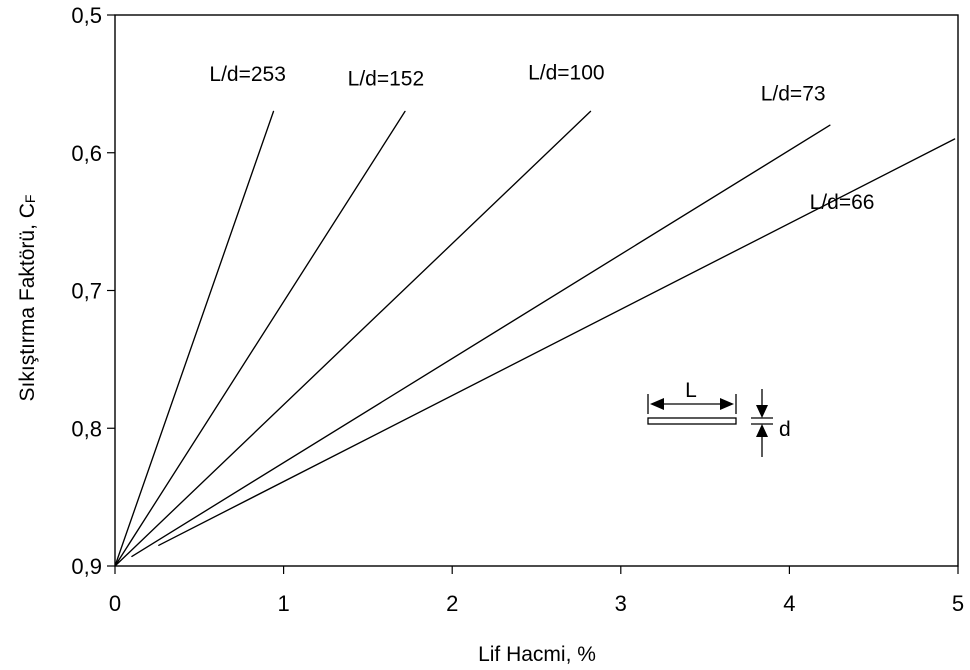  I want to click on x-tick-label: 3, so click(621, 603).